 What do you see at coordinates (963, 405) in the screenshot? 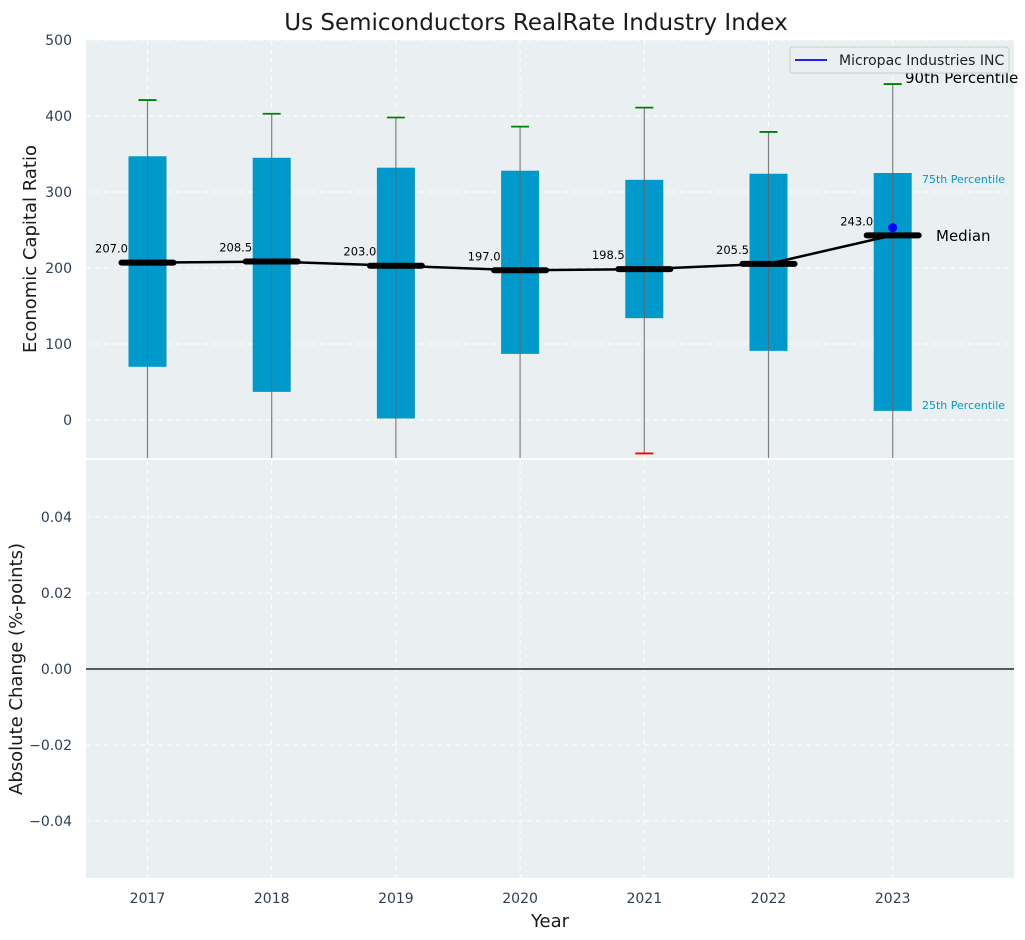
I see `annotation-25th: 25th Percentile` at bounding box center [963, 405].